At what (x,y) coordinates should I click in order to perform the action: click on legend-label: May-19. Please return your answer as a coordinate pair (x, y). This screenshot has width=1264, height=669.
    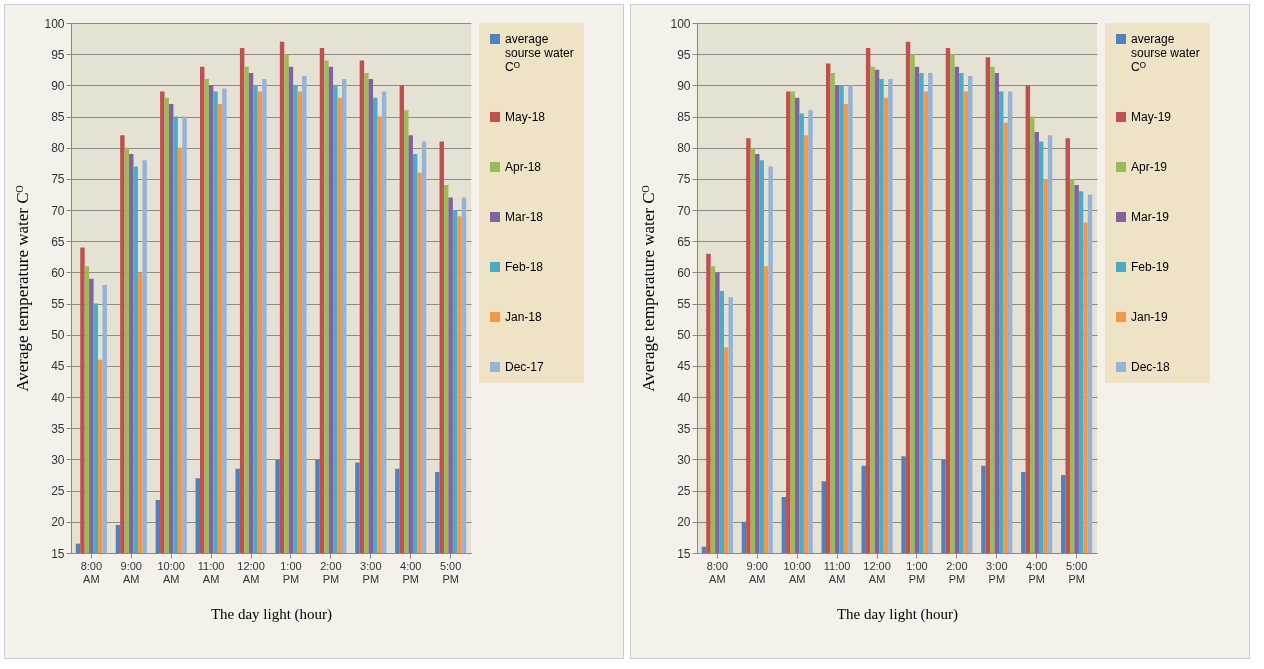
    Looking at the image, I should click on (1151, 117).